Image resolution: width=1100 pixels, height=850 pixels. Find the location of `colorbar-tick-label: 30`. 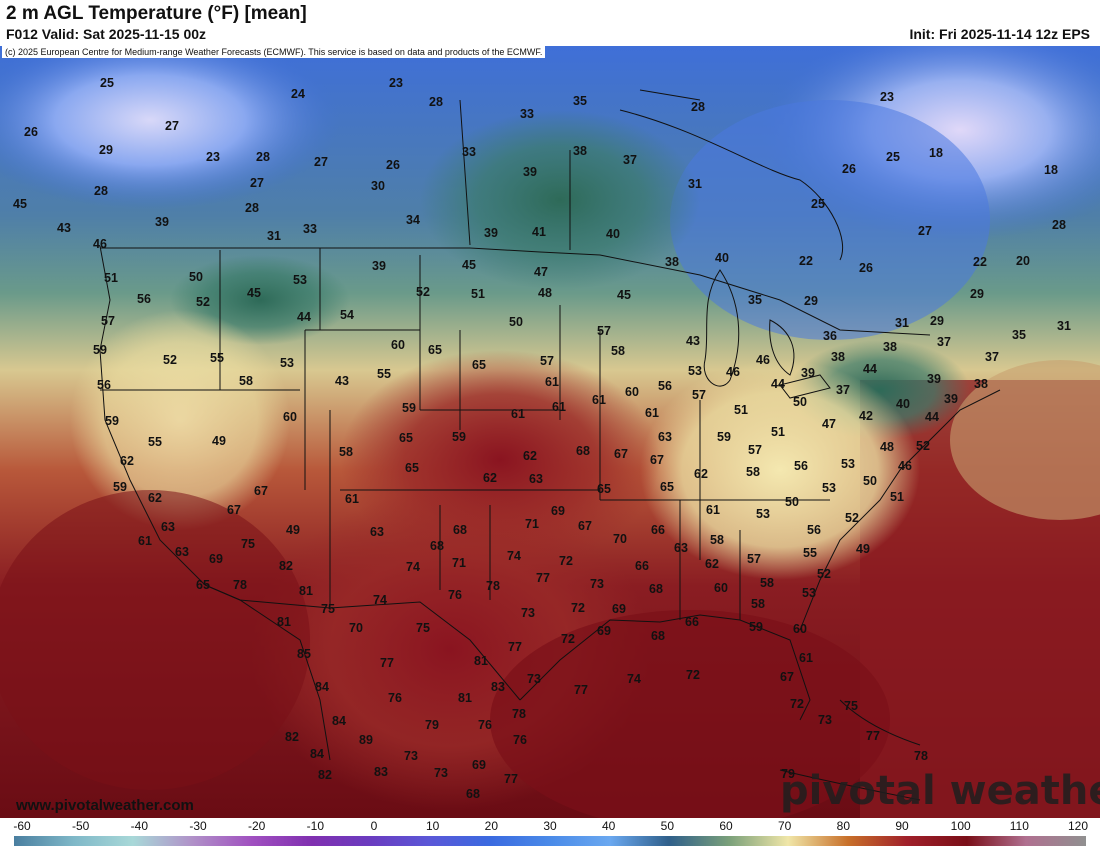

colorbar-tick-label: 30 is located at coordinates (550, 826).